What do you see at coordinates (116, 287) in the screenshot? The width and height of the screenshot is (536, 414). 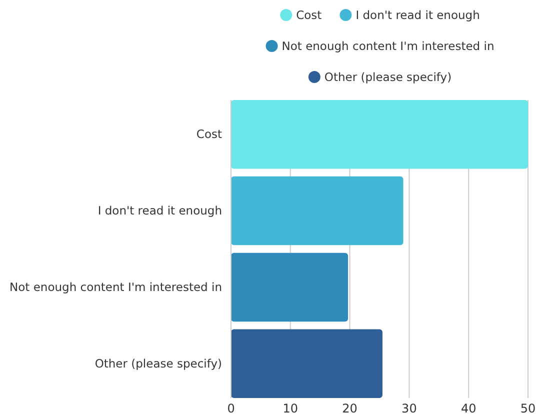 I see `y-tick-label: Not enough content I'm interested in` at bounding box center [116, 287].